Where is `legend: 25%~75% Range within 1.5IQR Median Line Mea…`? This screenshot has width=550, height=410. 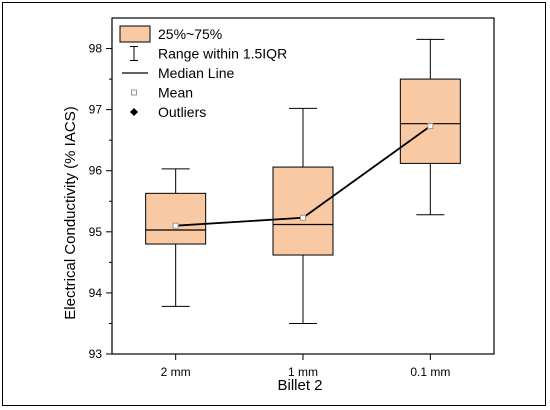
legend: 25%~75% Range within 1.5IQR Median Line Mea… is located at coordinates (203, 72).